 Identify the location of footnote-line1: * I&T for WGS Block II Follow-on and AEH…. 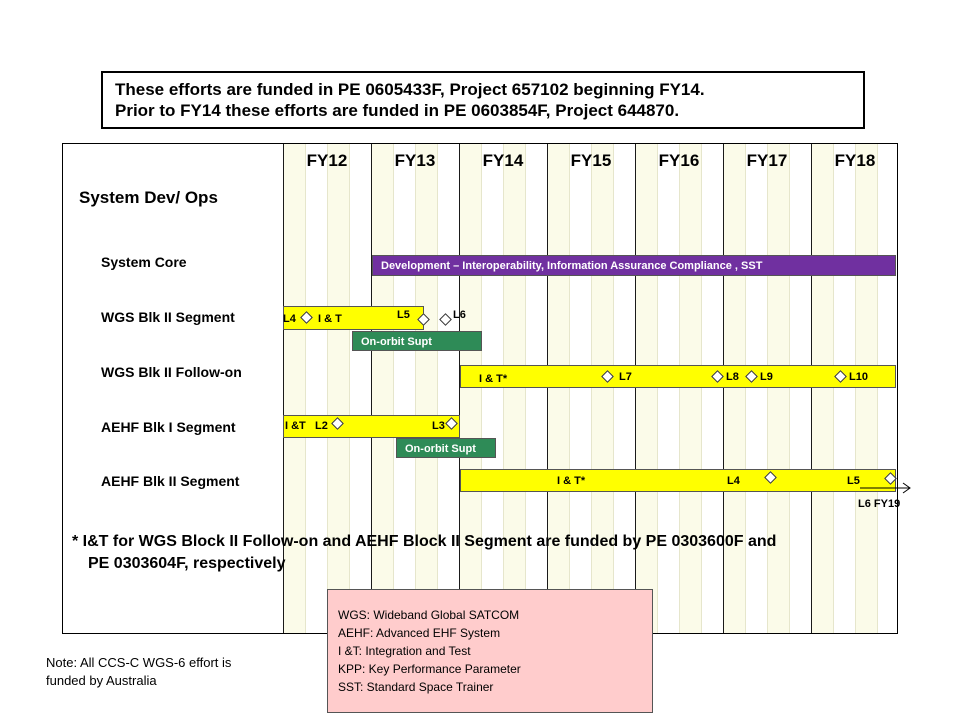
(424, 541).